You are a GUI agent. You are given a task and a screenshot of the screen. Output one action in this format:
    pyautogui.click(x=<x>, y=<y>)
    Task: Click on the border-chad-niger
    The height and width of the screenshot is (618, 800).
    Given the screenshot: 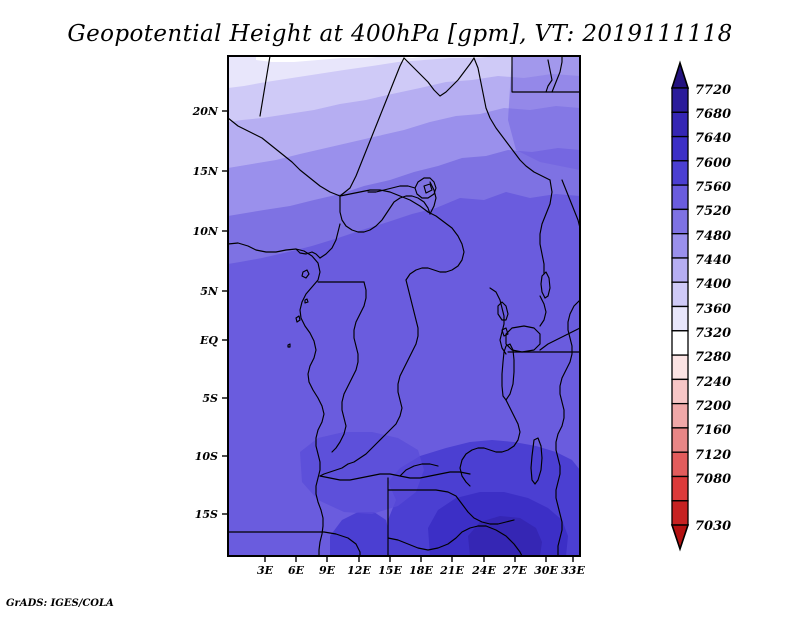 What is the action you would take?
    pyautogui.click(x=391, y=189)
    